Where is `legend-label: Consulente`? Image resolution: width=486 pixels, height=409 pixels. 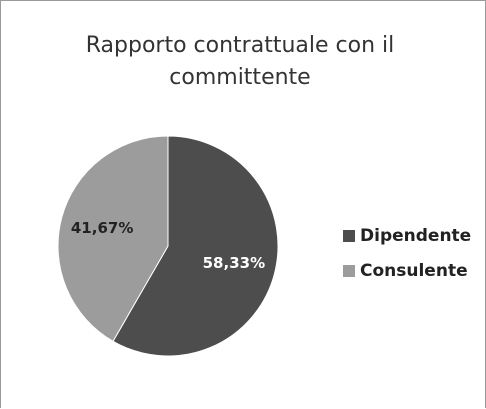 legend-label: Consulente is located at coordinates (414, 271).